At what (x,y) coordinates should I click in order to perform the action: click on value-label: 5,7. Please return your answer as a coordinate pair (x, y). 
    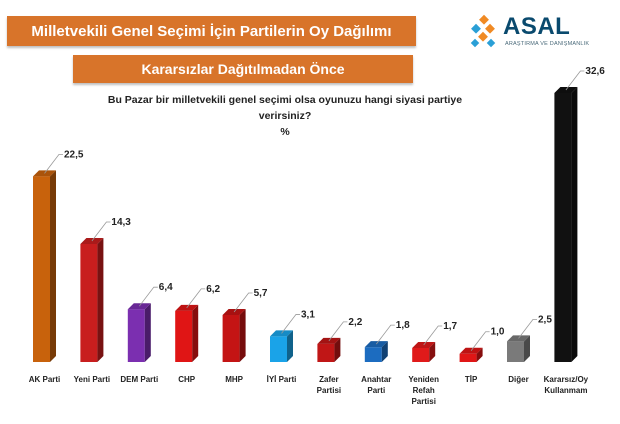
    Looking at the image, I should click on (261, 293).